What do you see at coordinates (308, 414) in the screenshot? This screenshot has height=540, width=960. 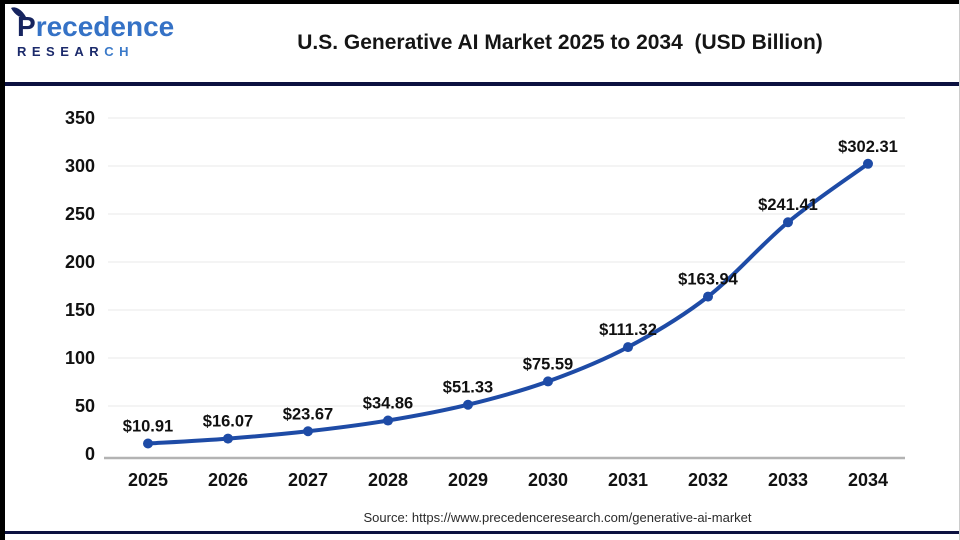 I see `data-point-label: $23.67` at bounding box center [308, 414].